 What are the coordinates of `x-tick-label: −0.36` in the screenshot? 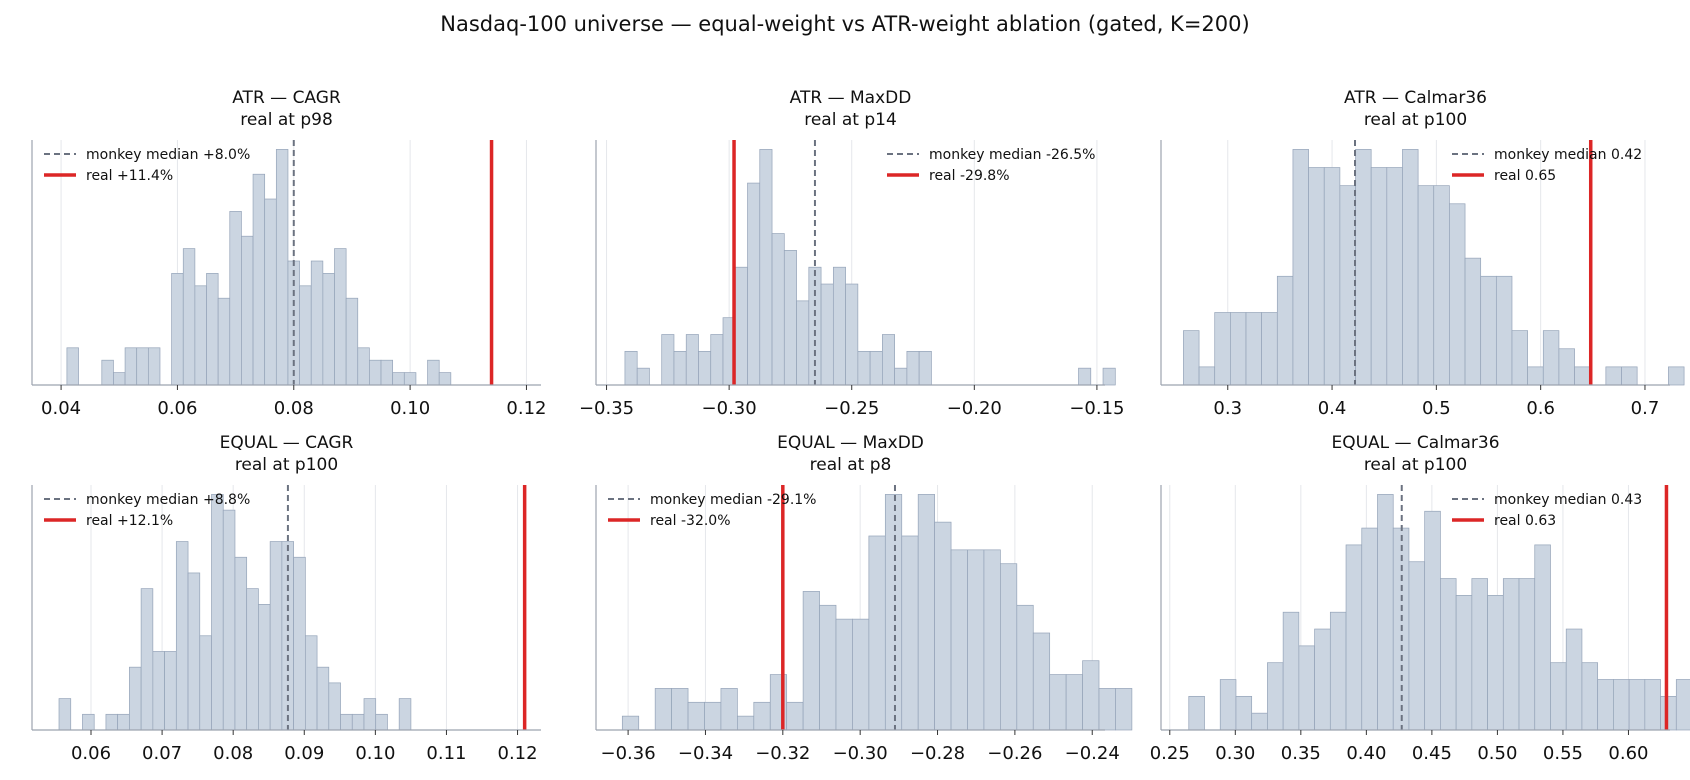 It's located at (628, 753).